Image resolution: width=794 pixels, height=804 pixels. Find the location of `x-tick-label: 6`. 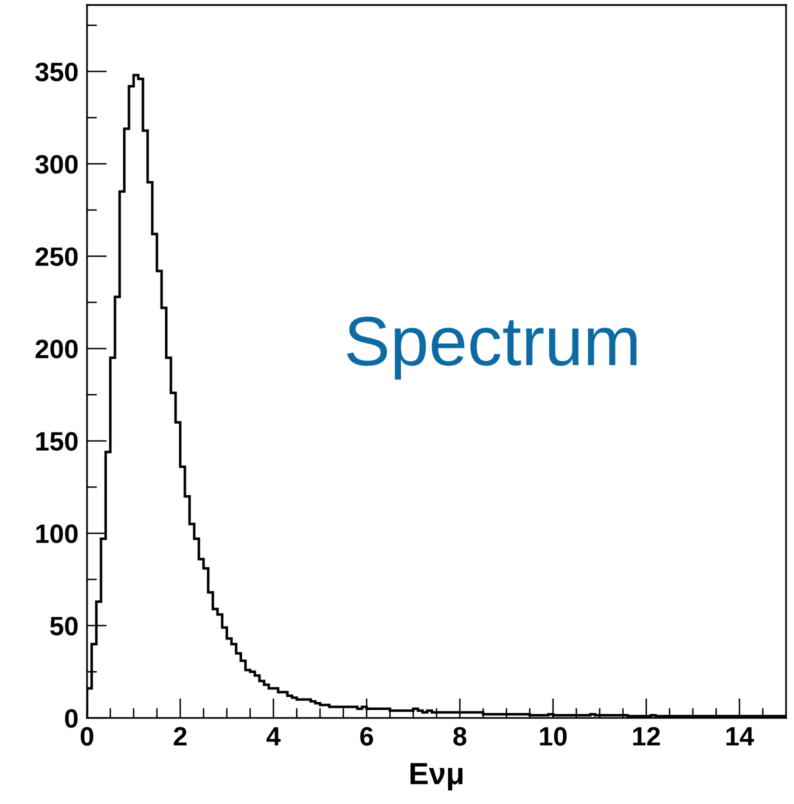

x-tick-label: 6 is located at coordinates (367, 736).